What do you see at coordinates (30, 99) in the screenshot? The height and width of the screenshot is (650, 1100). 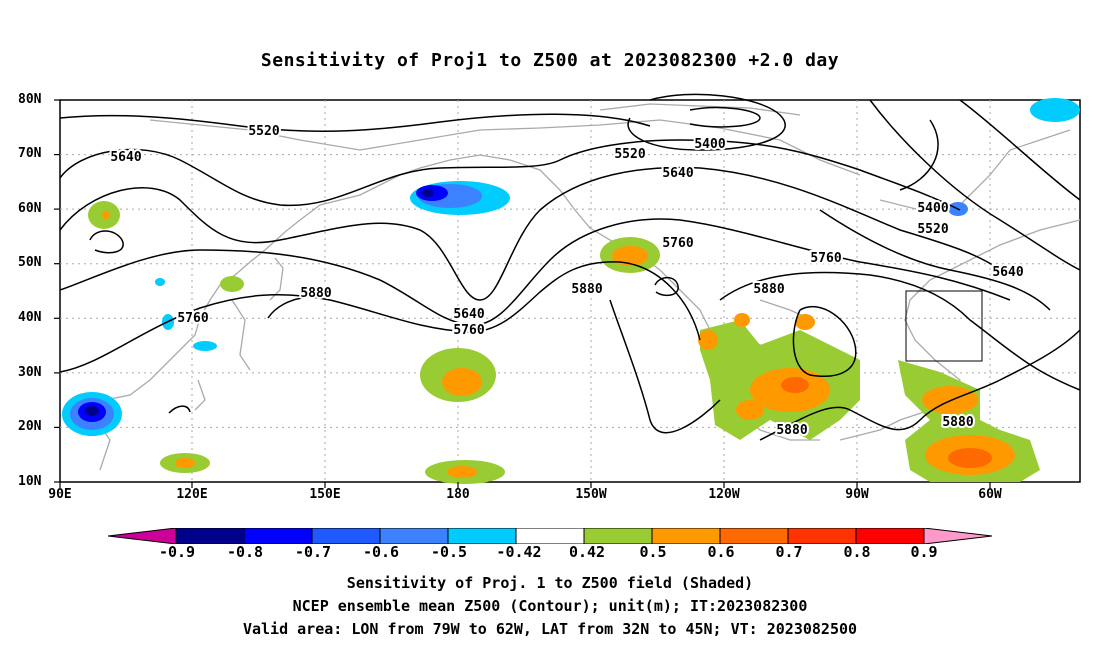 I see `lat-label: 80N` at bounding box center [30, 99].